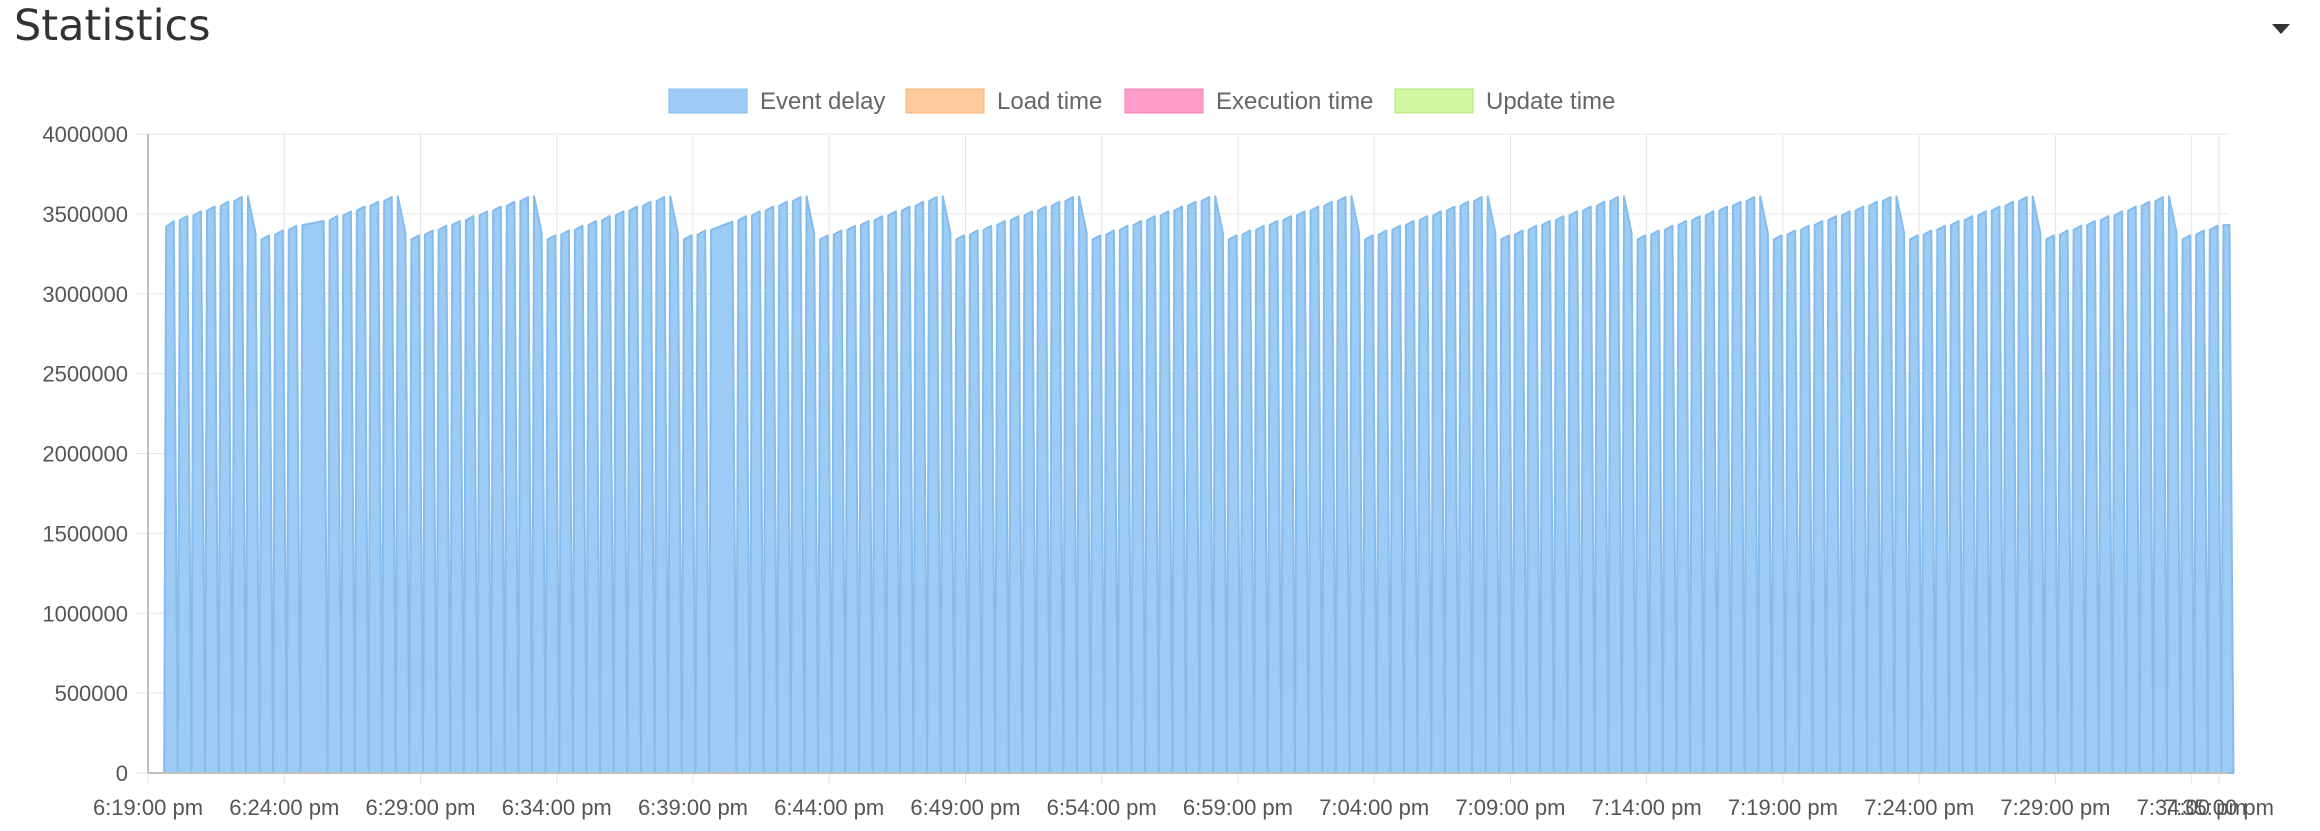  I want to click on caret-down-icon, so click(2281, 29).